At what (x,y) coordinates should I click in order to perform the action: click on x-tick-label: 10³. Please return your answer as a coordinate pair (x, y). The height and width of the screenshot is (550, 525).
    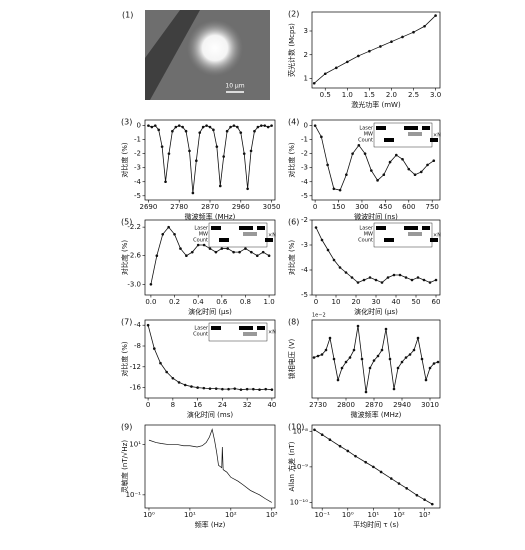
    Looking at the image, I should click on (425, 515).